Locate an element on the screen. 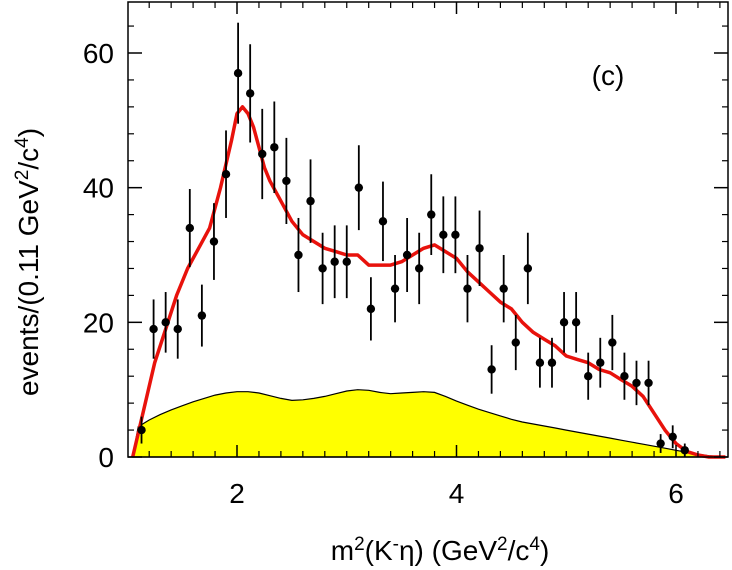 The width and height of the screenshot is (732, 570). y-tick-label: 60 is located at coordinates (98, 53).